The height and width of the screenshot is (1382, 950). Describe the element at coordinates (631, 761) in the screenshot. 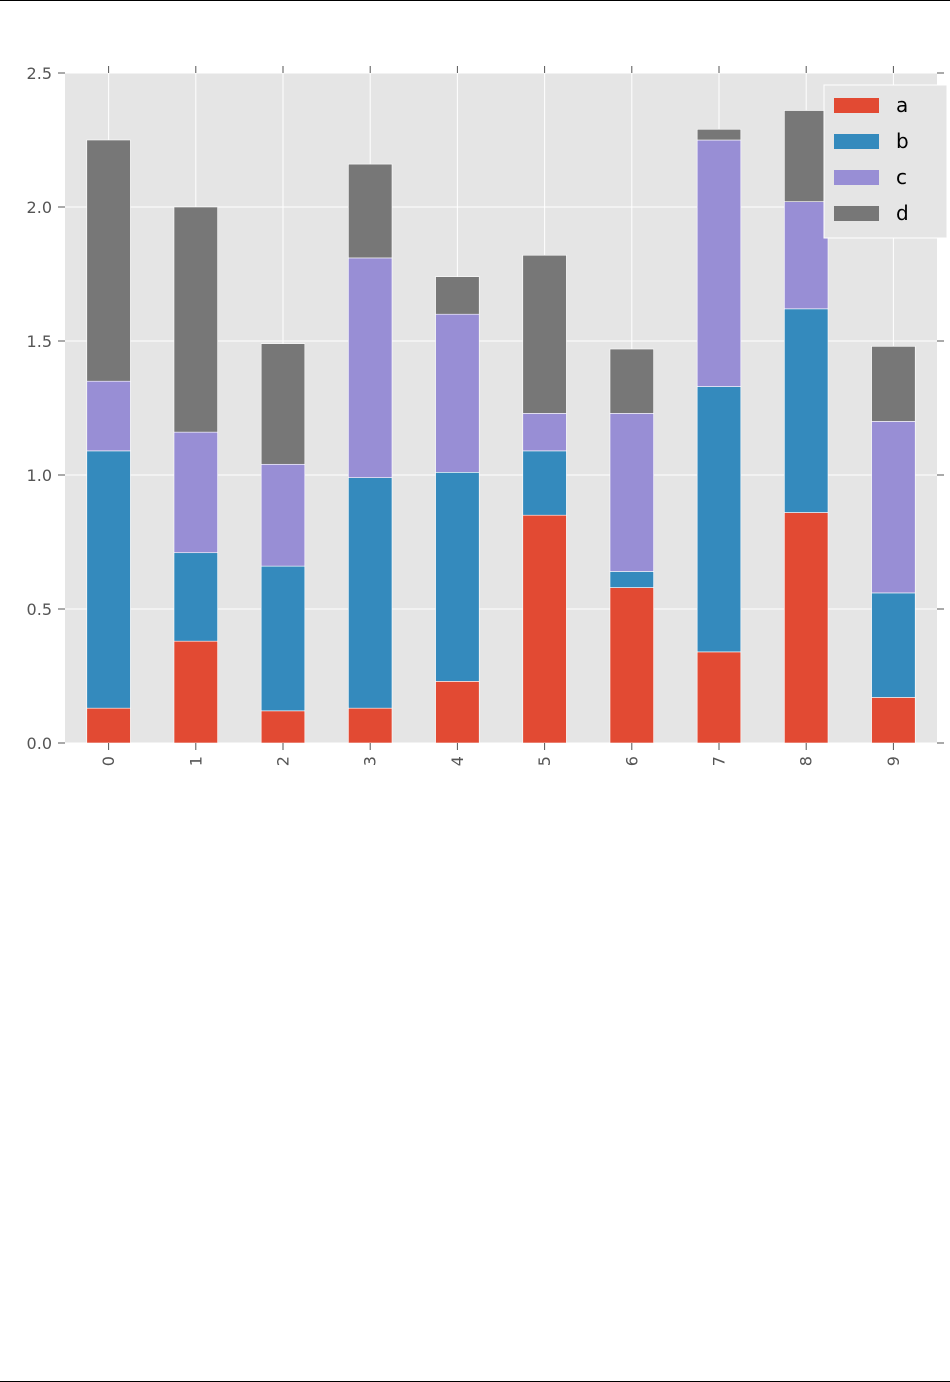

I see `x-tick-label: 6` at that location.